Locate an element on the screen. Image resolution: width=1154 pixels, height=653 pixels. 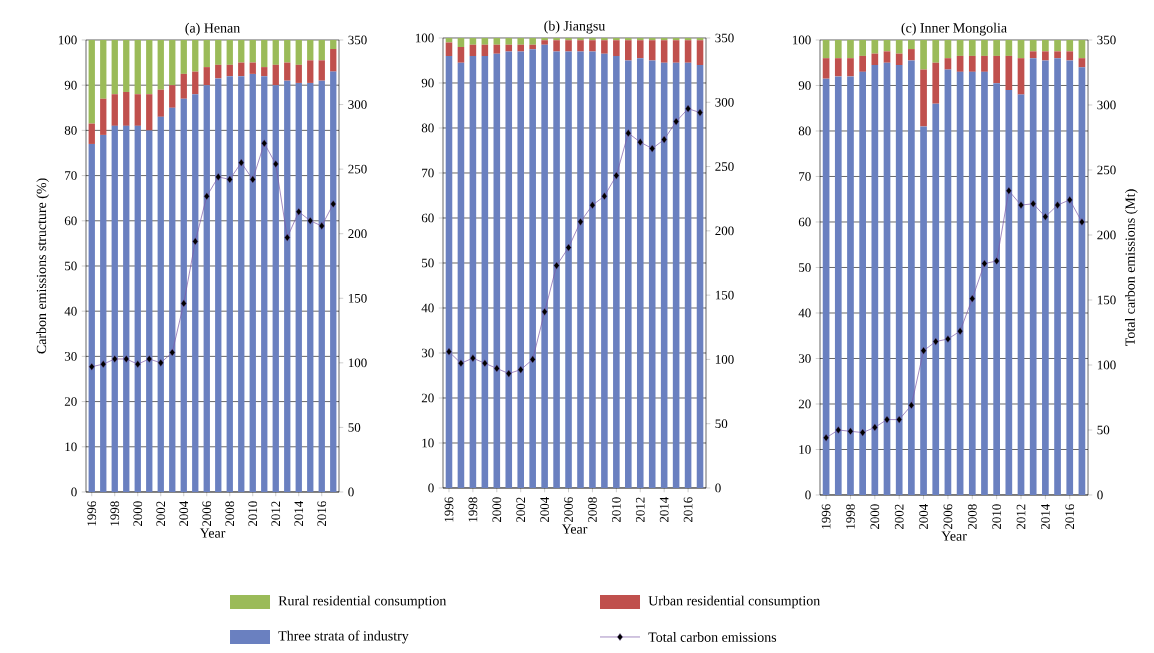
y-tick-label: 60 is located at coordinates (804, 222).